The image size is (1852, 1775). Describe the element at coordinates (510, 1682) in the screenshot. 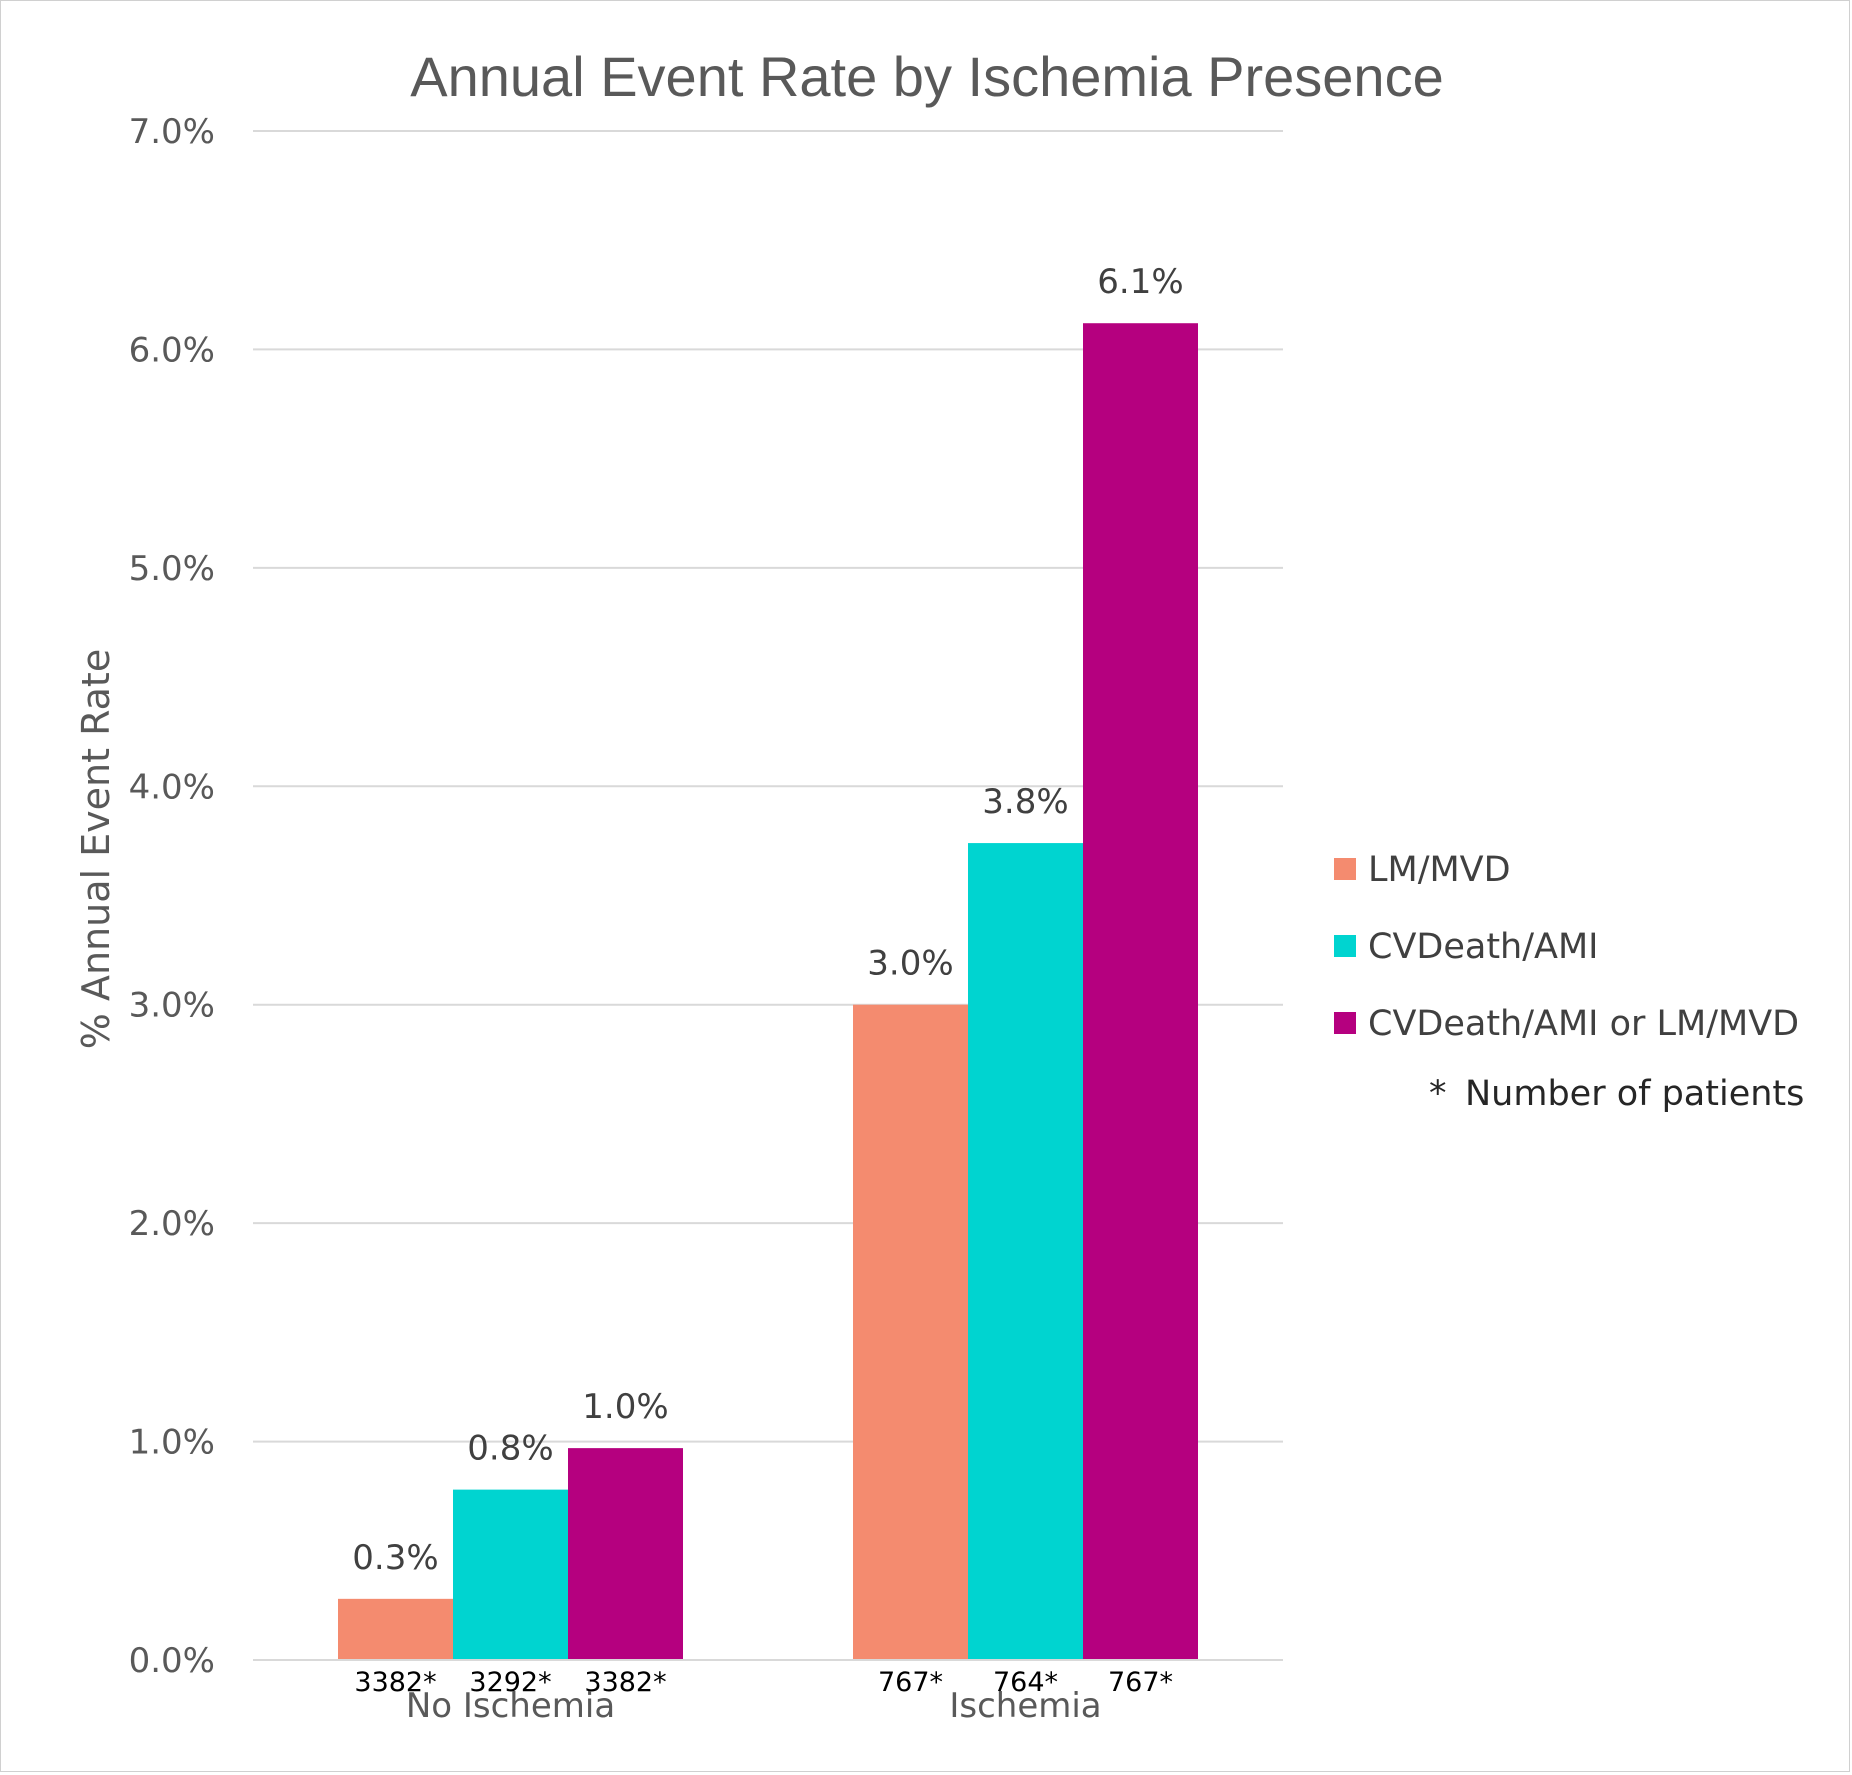

I see `patient-count: 3292*` at that location.